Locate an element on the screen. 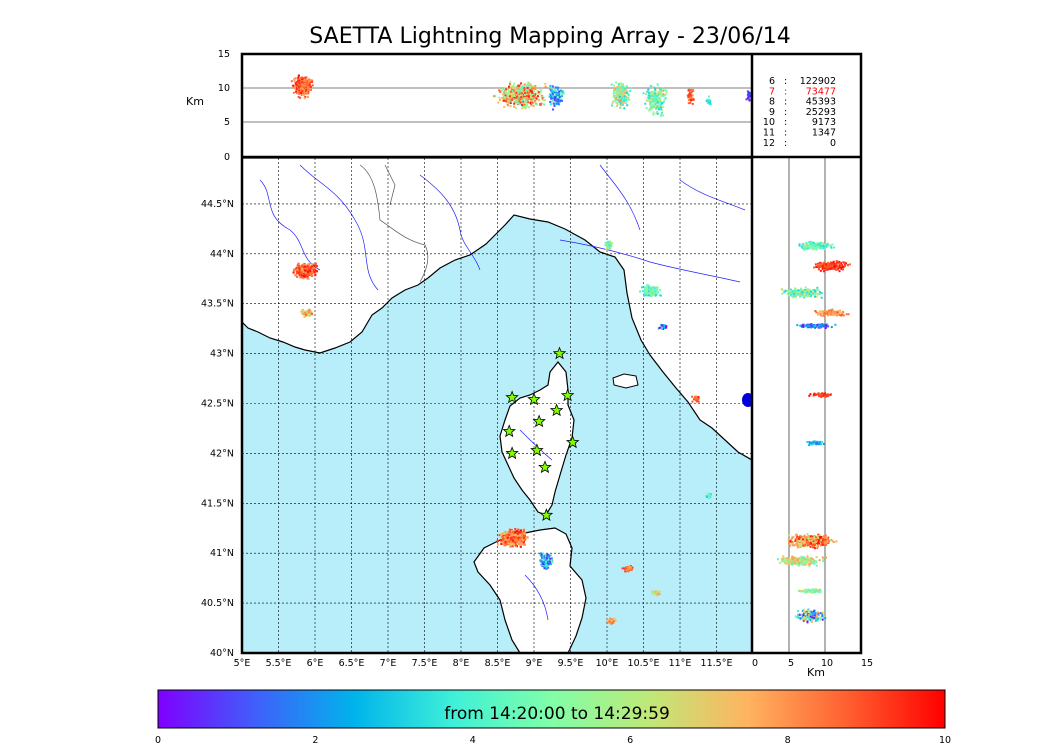 This screenshot has height=750, width=1050. count-altitude: 11 is located at coordinates (769, 133).